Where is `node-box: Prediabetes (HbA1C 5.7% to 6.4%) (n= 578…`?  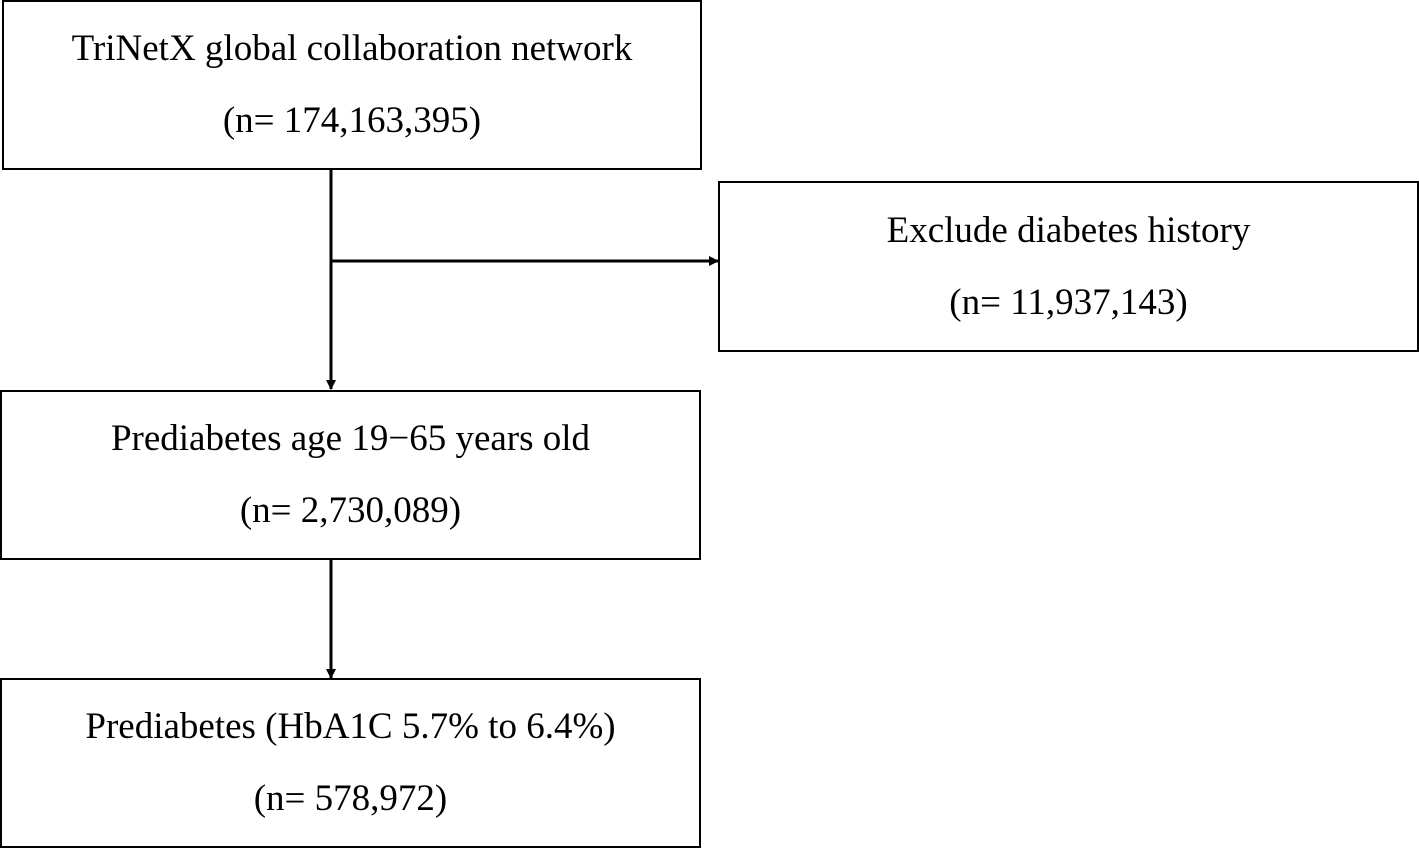
node-box: Prediabetes (HbA1C 5.7% to 6.4%) (n= 578… is located at coordinates (350, 763).